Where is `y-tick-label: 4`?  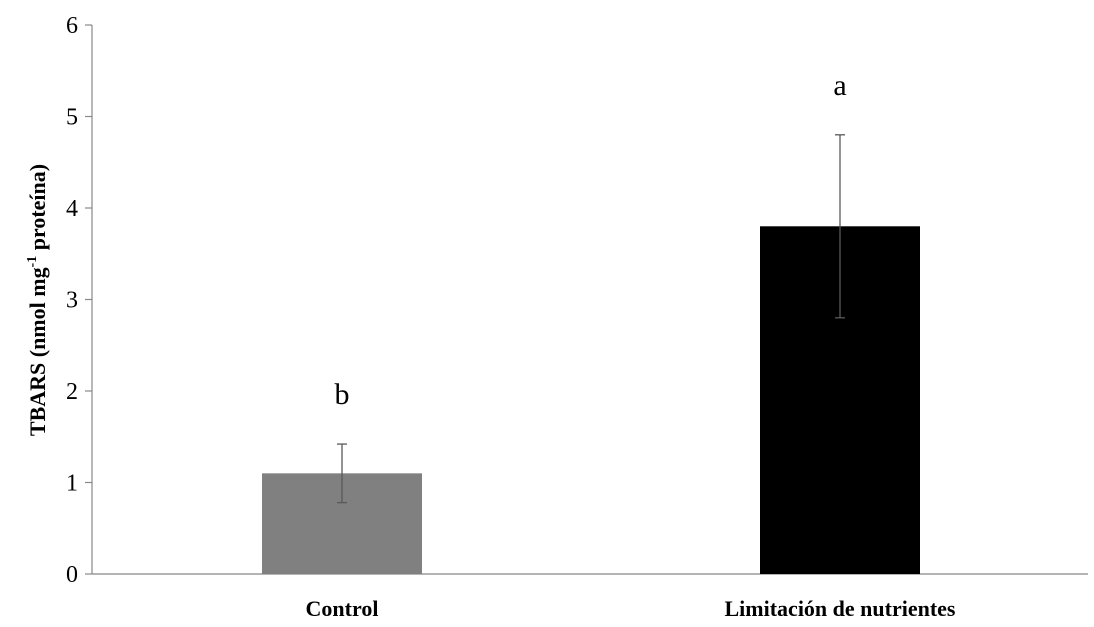 y-tick-label: 4 is located at coordinates (72, 209).